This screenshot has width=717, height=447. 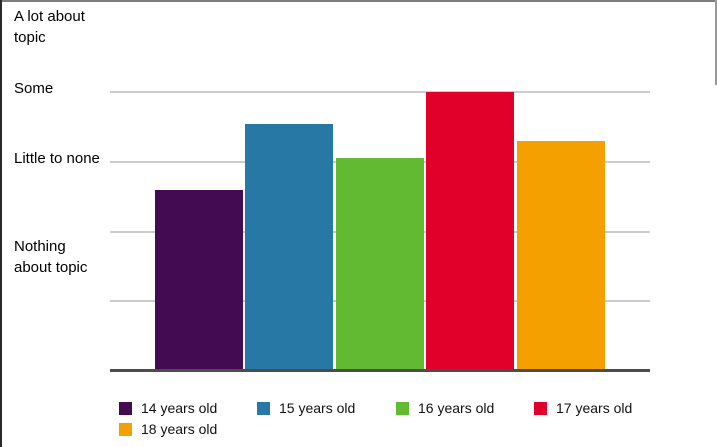 I want to click on legend-item-17-years-old: 17 years old, so click(x=583, y=408).